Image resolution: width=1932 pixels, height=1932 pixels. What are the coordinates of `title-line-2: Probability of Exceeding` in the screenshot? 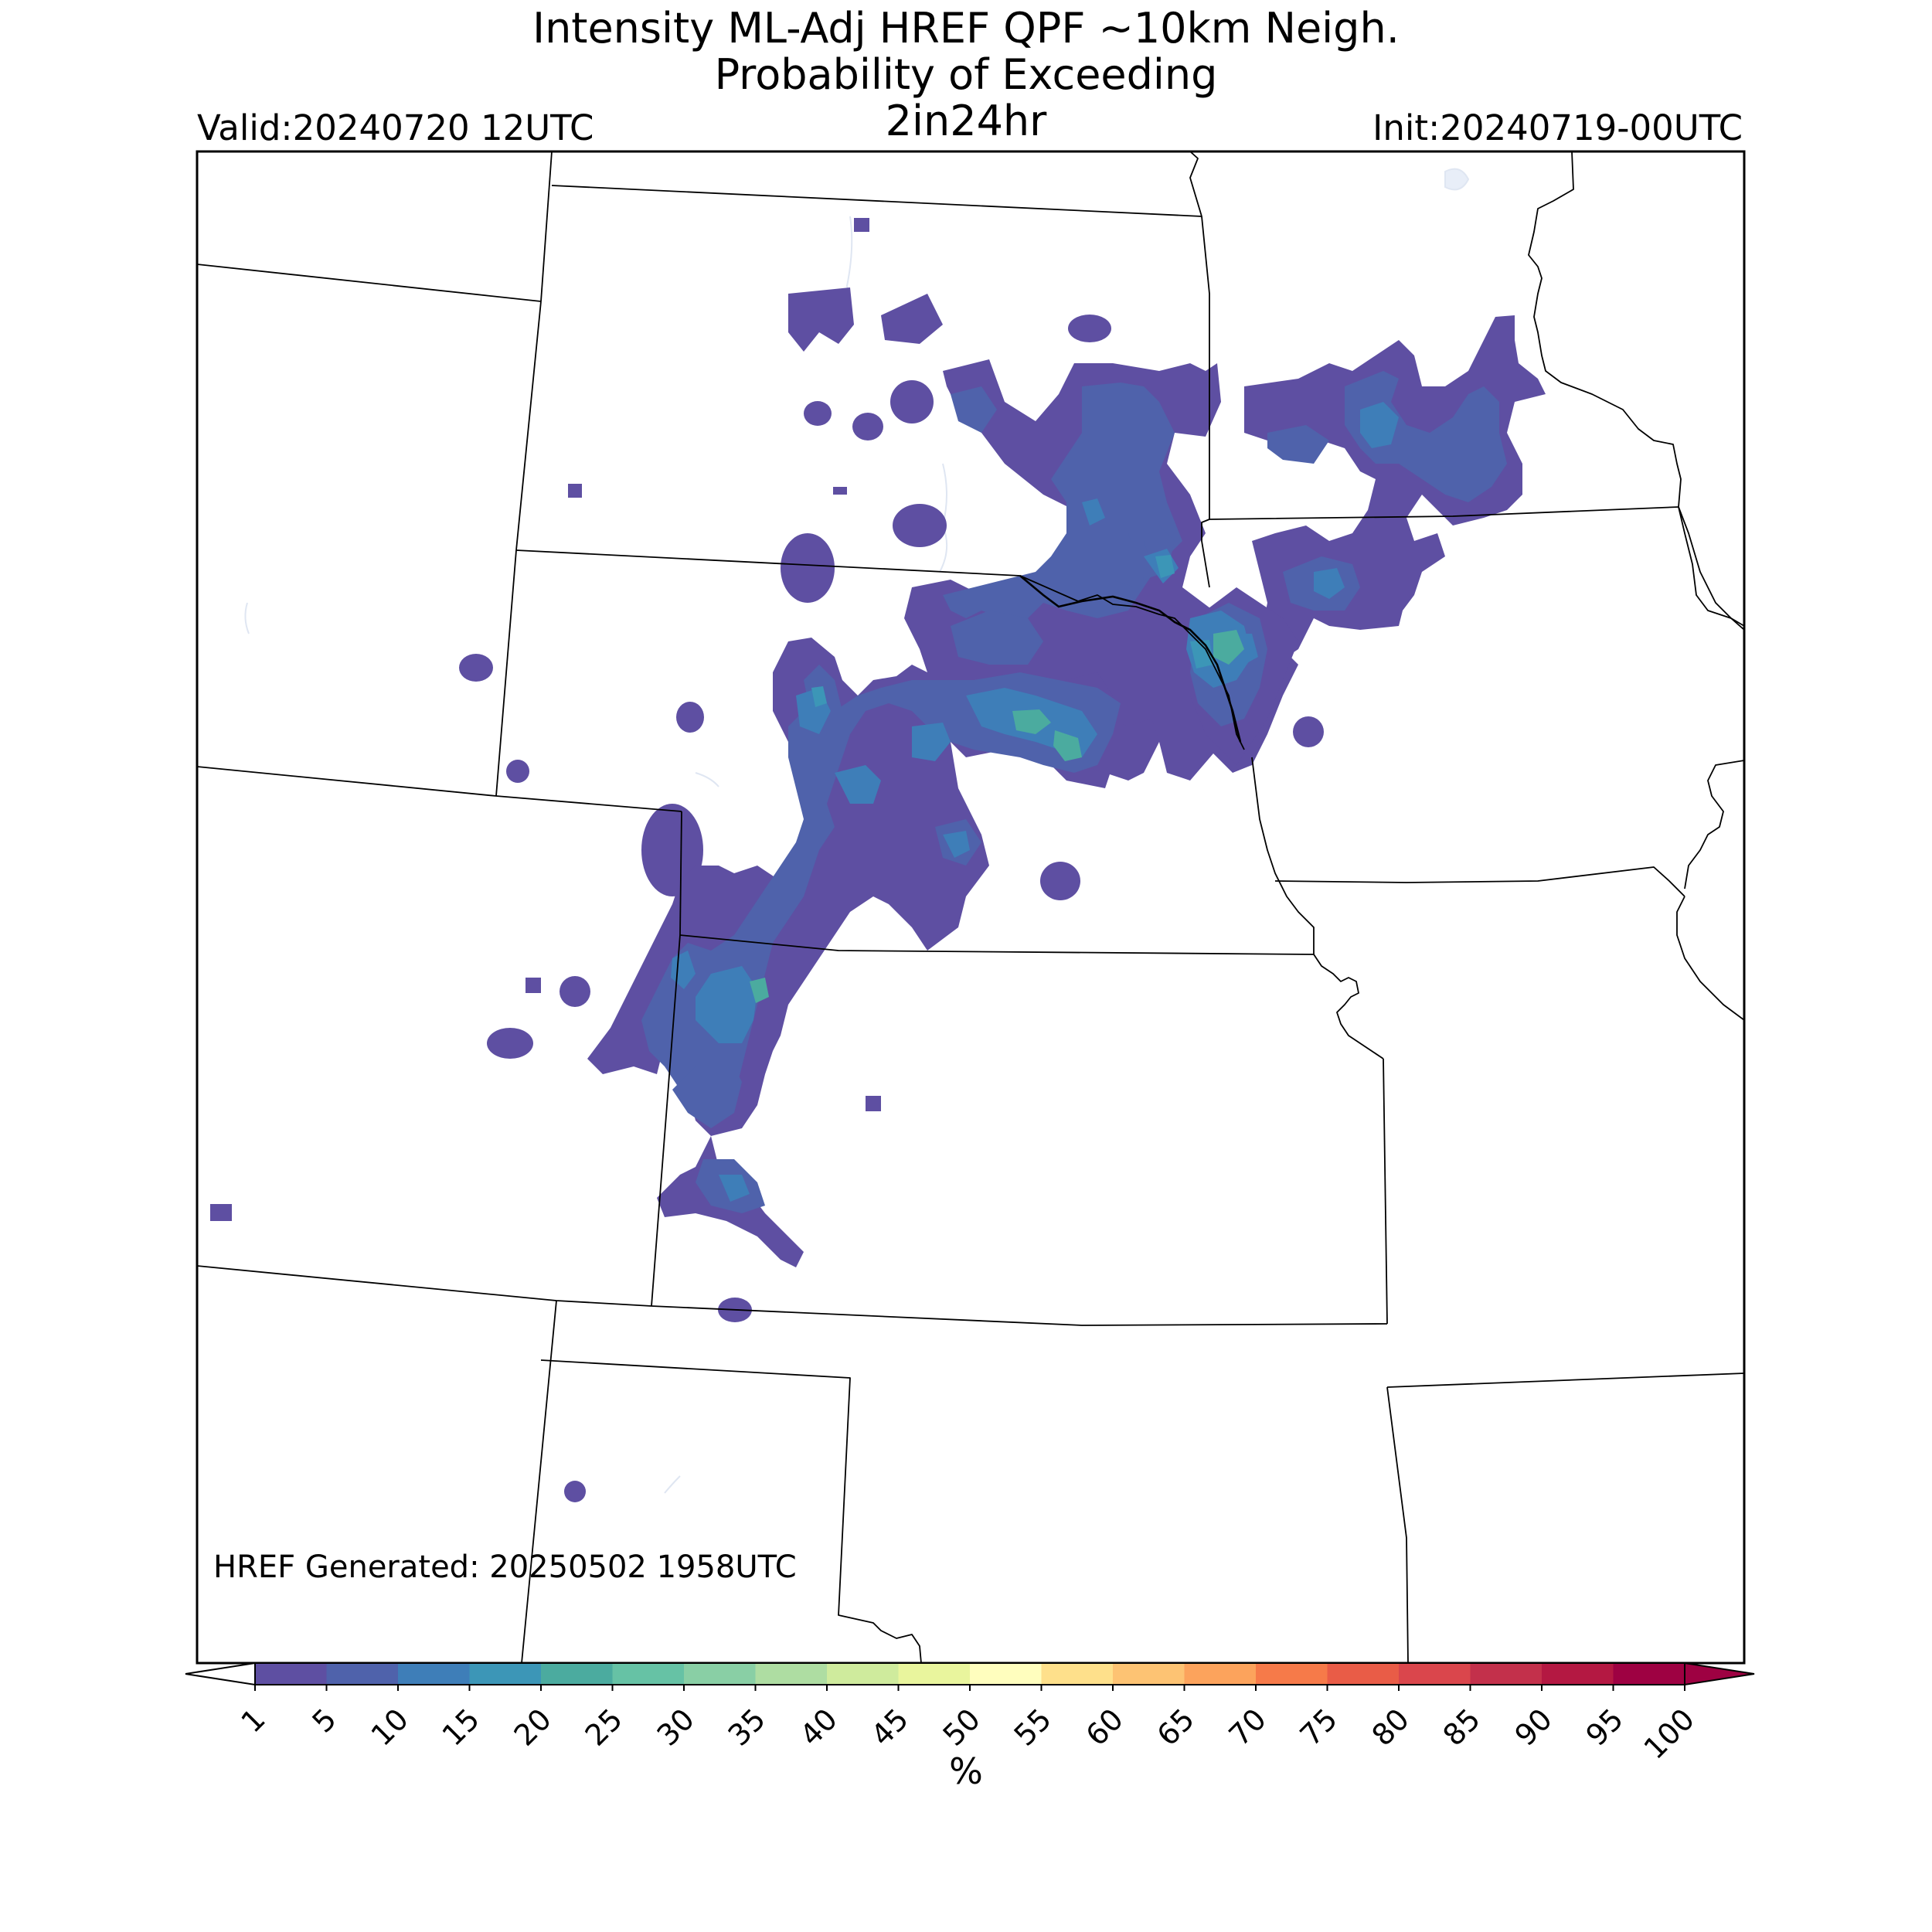 It's located at (966, 74).